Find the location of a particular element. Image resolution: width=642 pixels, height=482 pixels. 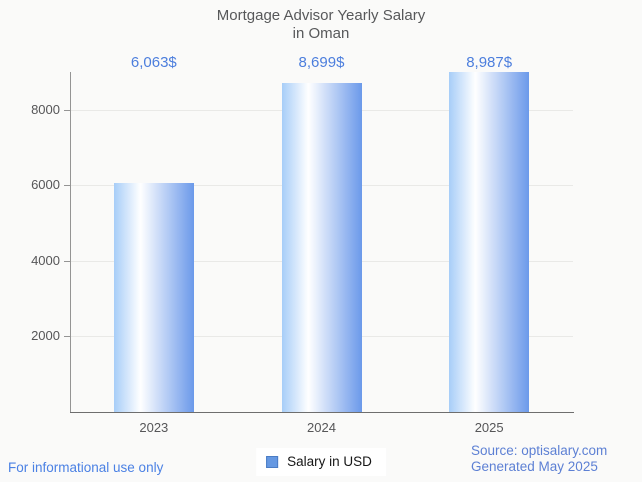

legend-marker-square is located at coordinates (272, 461).